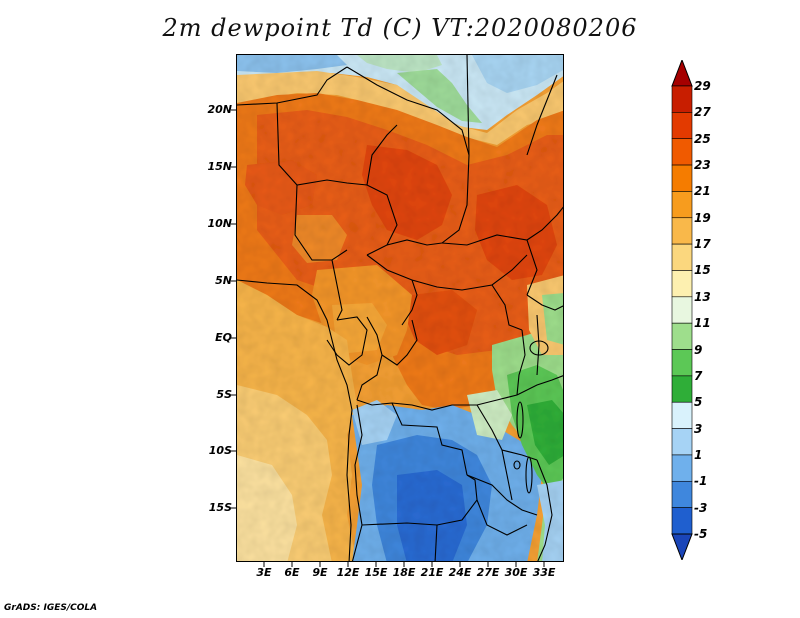 The image size is (800, 618). Describe the element at coordinates (224, 394) in the screenshot. I see `lat-label-5s: 5S` at that location.